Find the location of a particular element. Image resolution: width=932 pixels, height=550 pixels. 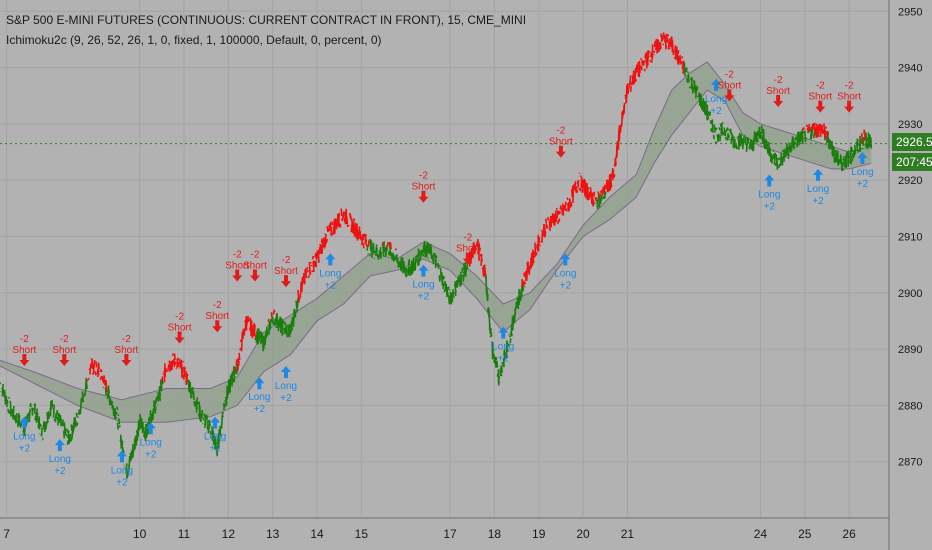

y-tick-label: 2910 is located at coordinates (910, 237).